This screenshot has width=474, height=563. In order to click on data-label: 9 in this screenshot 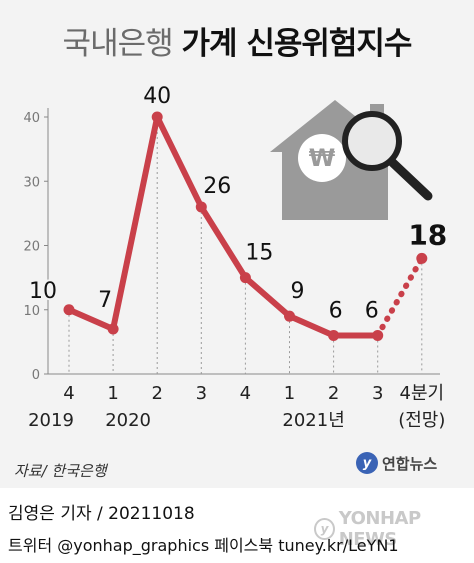, I will do `click(298, 291)`.